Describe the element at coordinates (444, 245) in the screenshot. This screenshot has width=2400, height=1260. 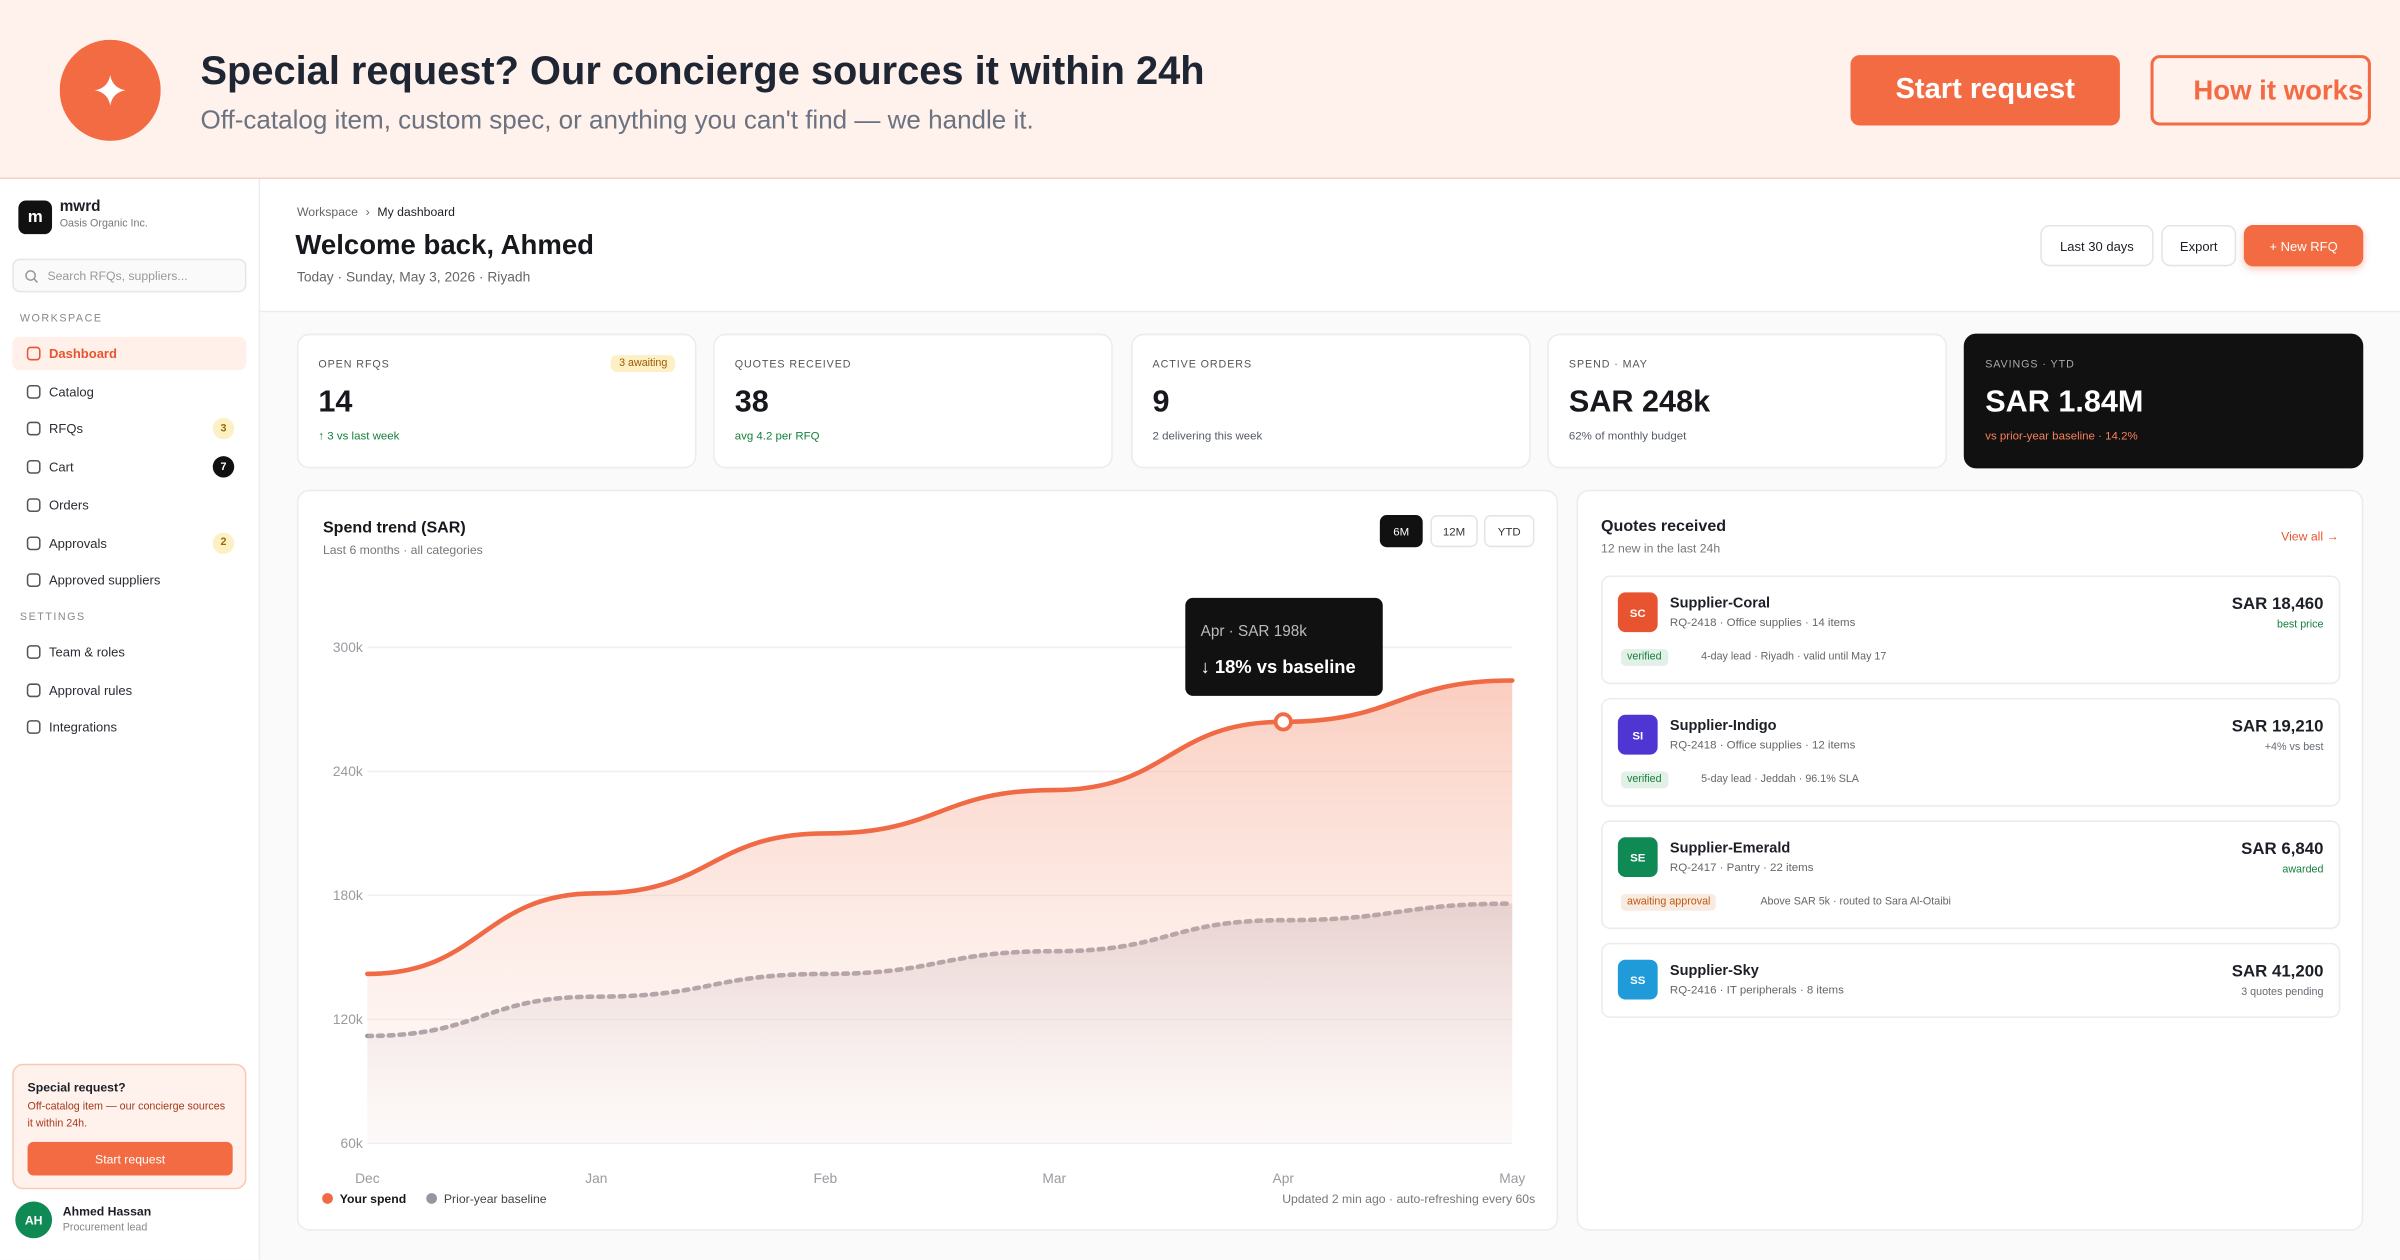
I see `page-title: Welcome back, Ahmed` at that location.